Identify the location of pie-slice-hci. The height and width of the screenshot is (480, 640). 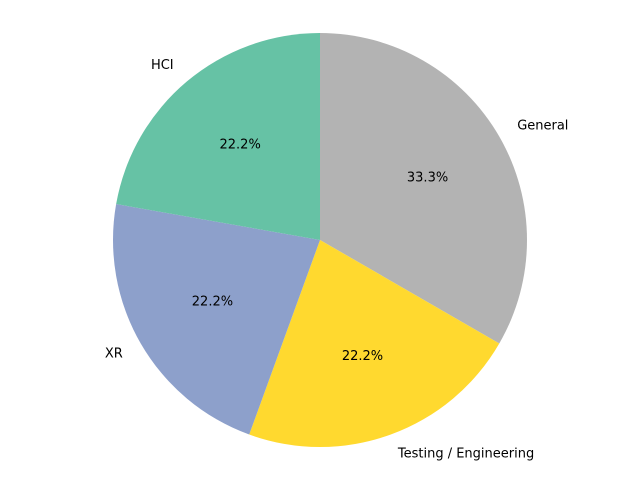
(218, 136).